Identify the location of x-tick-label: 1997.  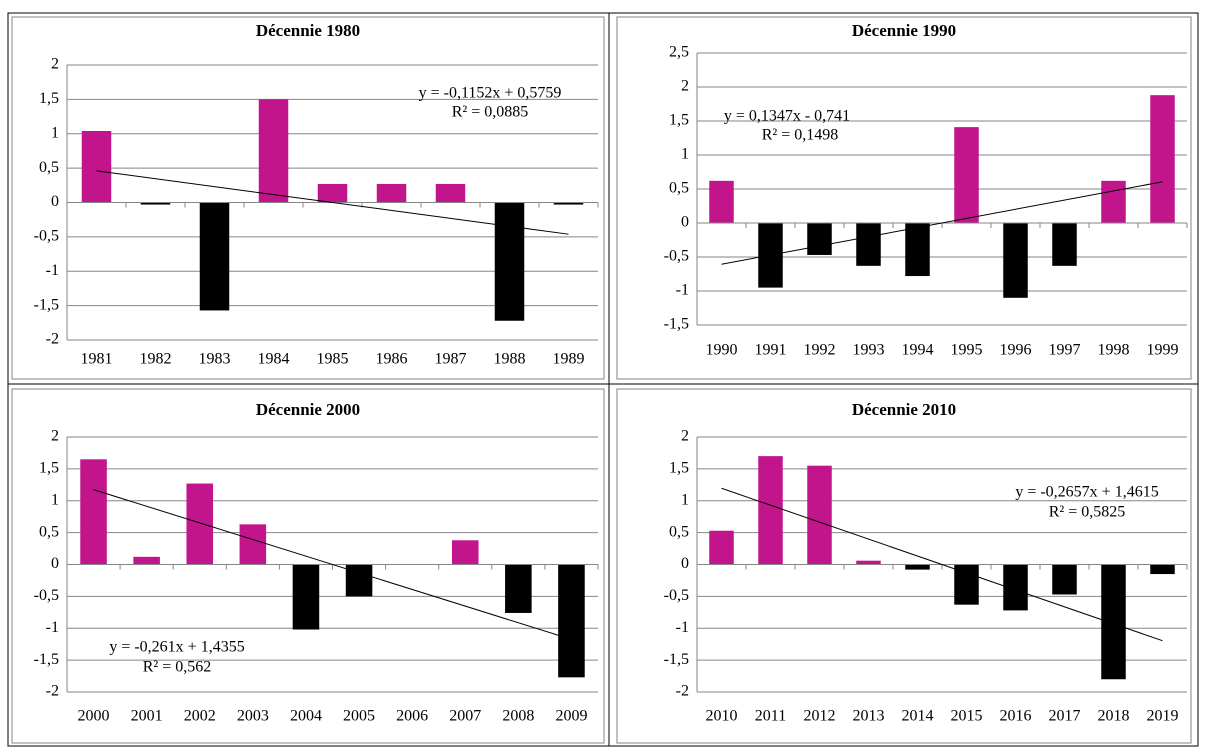
(1065, 350).